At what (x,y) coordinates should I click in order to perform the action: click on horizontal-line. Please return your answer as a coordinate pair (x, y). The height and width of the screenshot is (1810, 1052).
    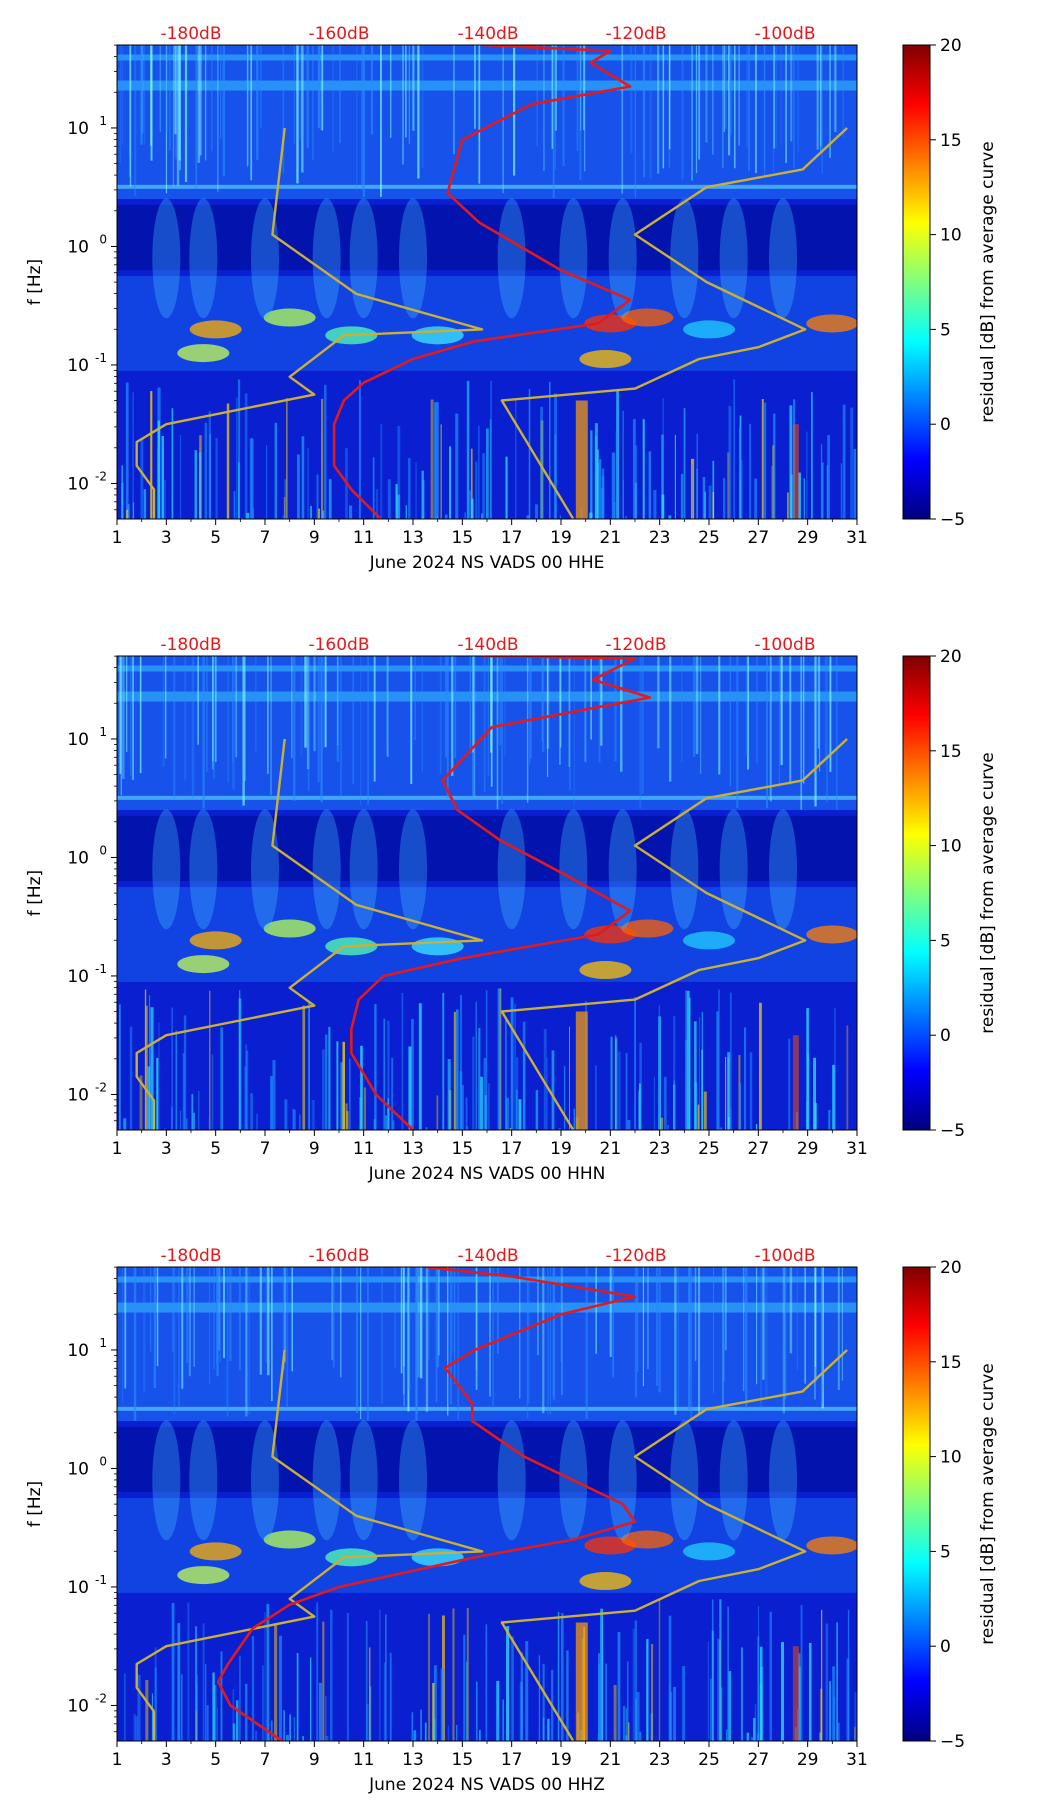
    Looking at the image, I should click on (487, 86).